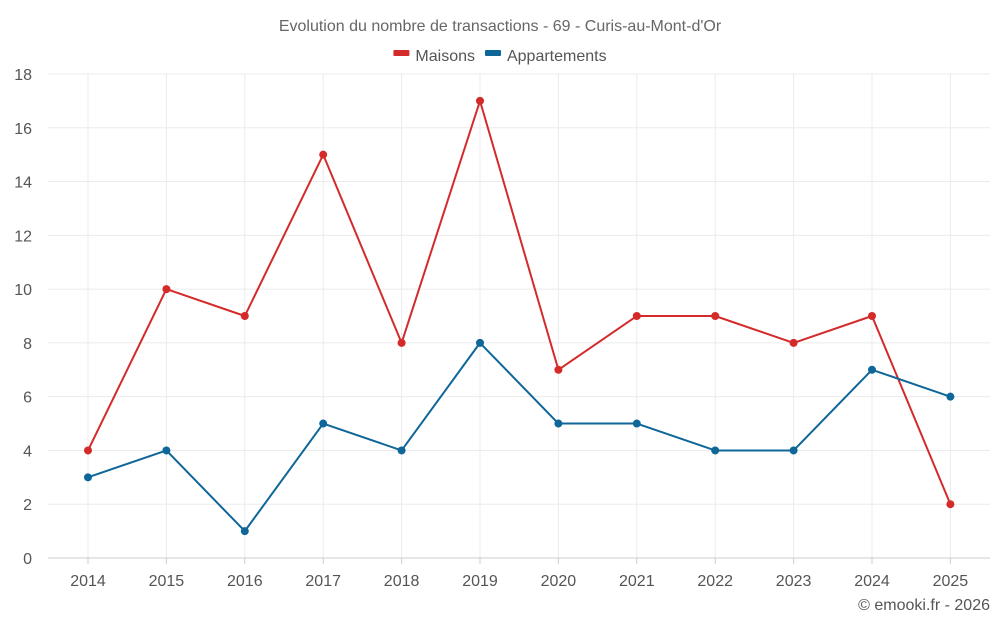 The height and width of the screenshot is (625, 1000). I want to click on x-tick-label: 2019, so click(480, 581).